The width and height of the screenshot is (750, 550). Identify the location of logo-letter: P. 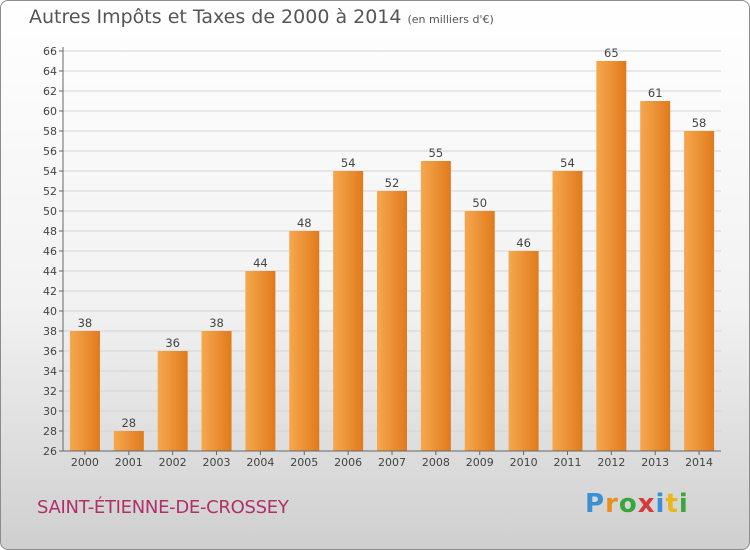
(595, 504).